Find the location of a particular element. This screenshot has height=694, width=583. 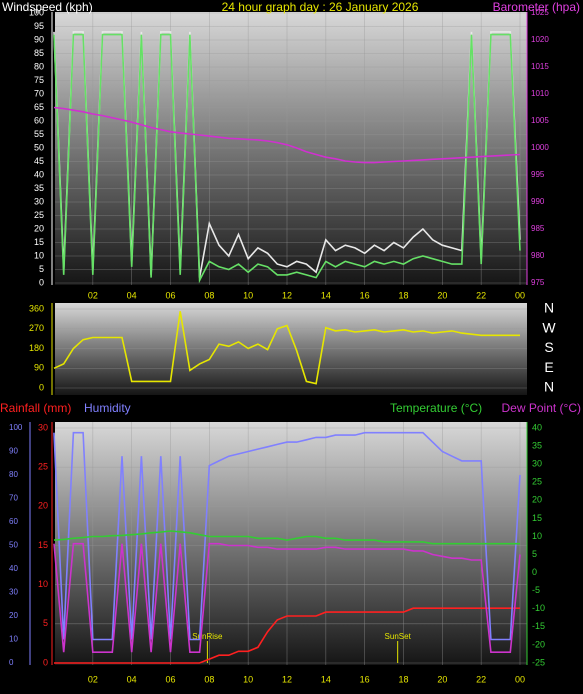

y2-tick-label: -25 is located at coordinates (538, 662).